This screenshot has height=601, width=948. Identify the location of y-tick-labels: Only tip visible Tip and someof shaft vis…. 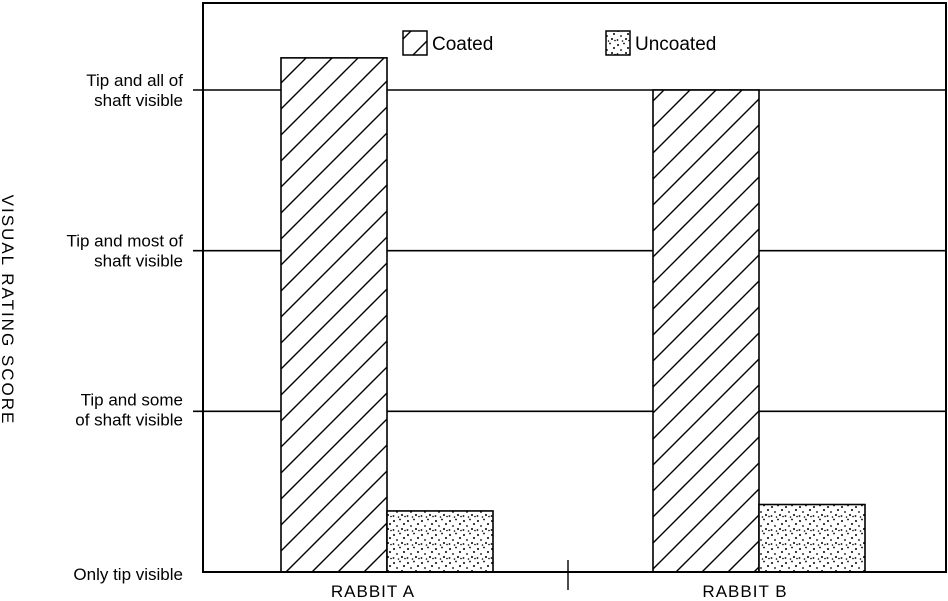
(124, 327).